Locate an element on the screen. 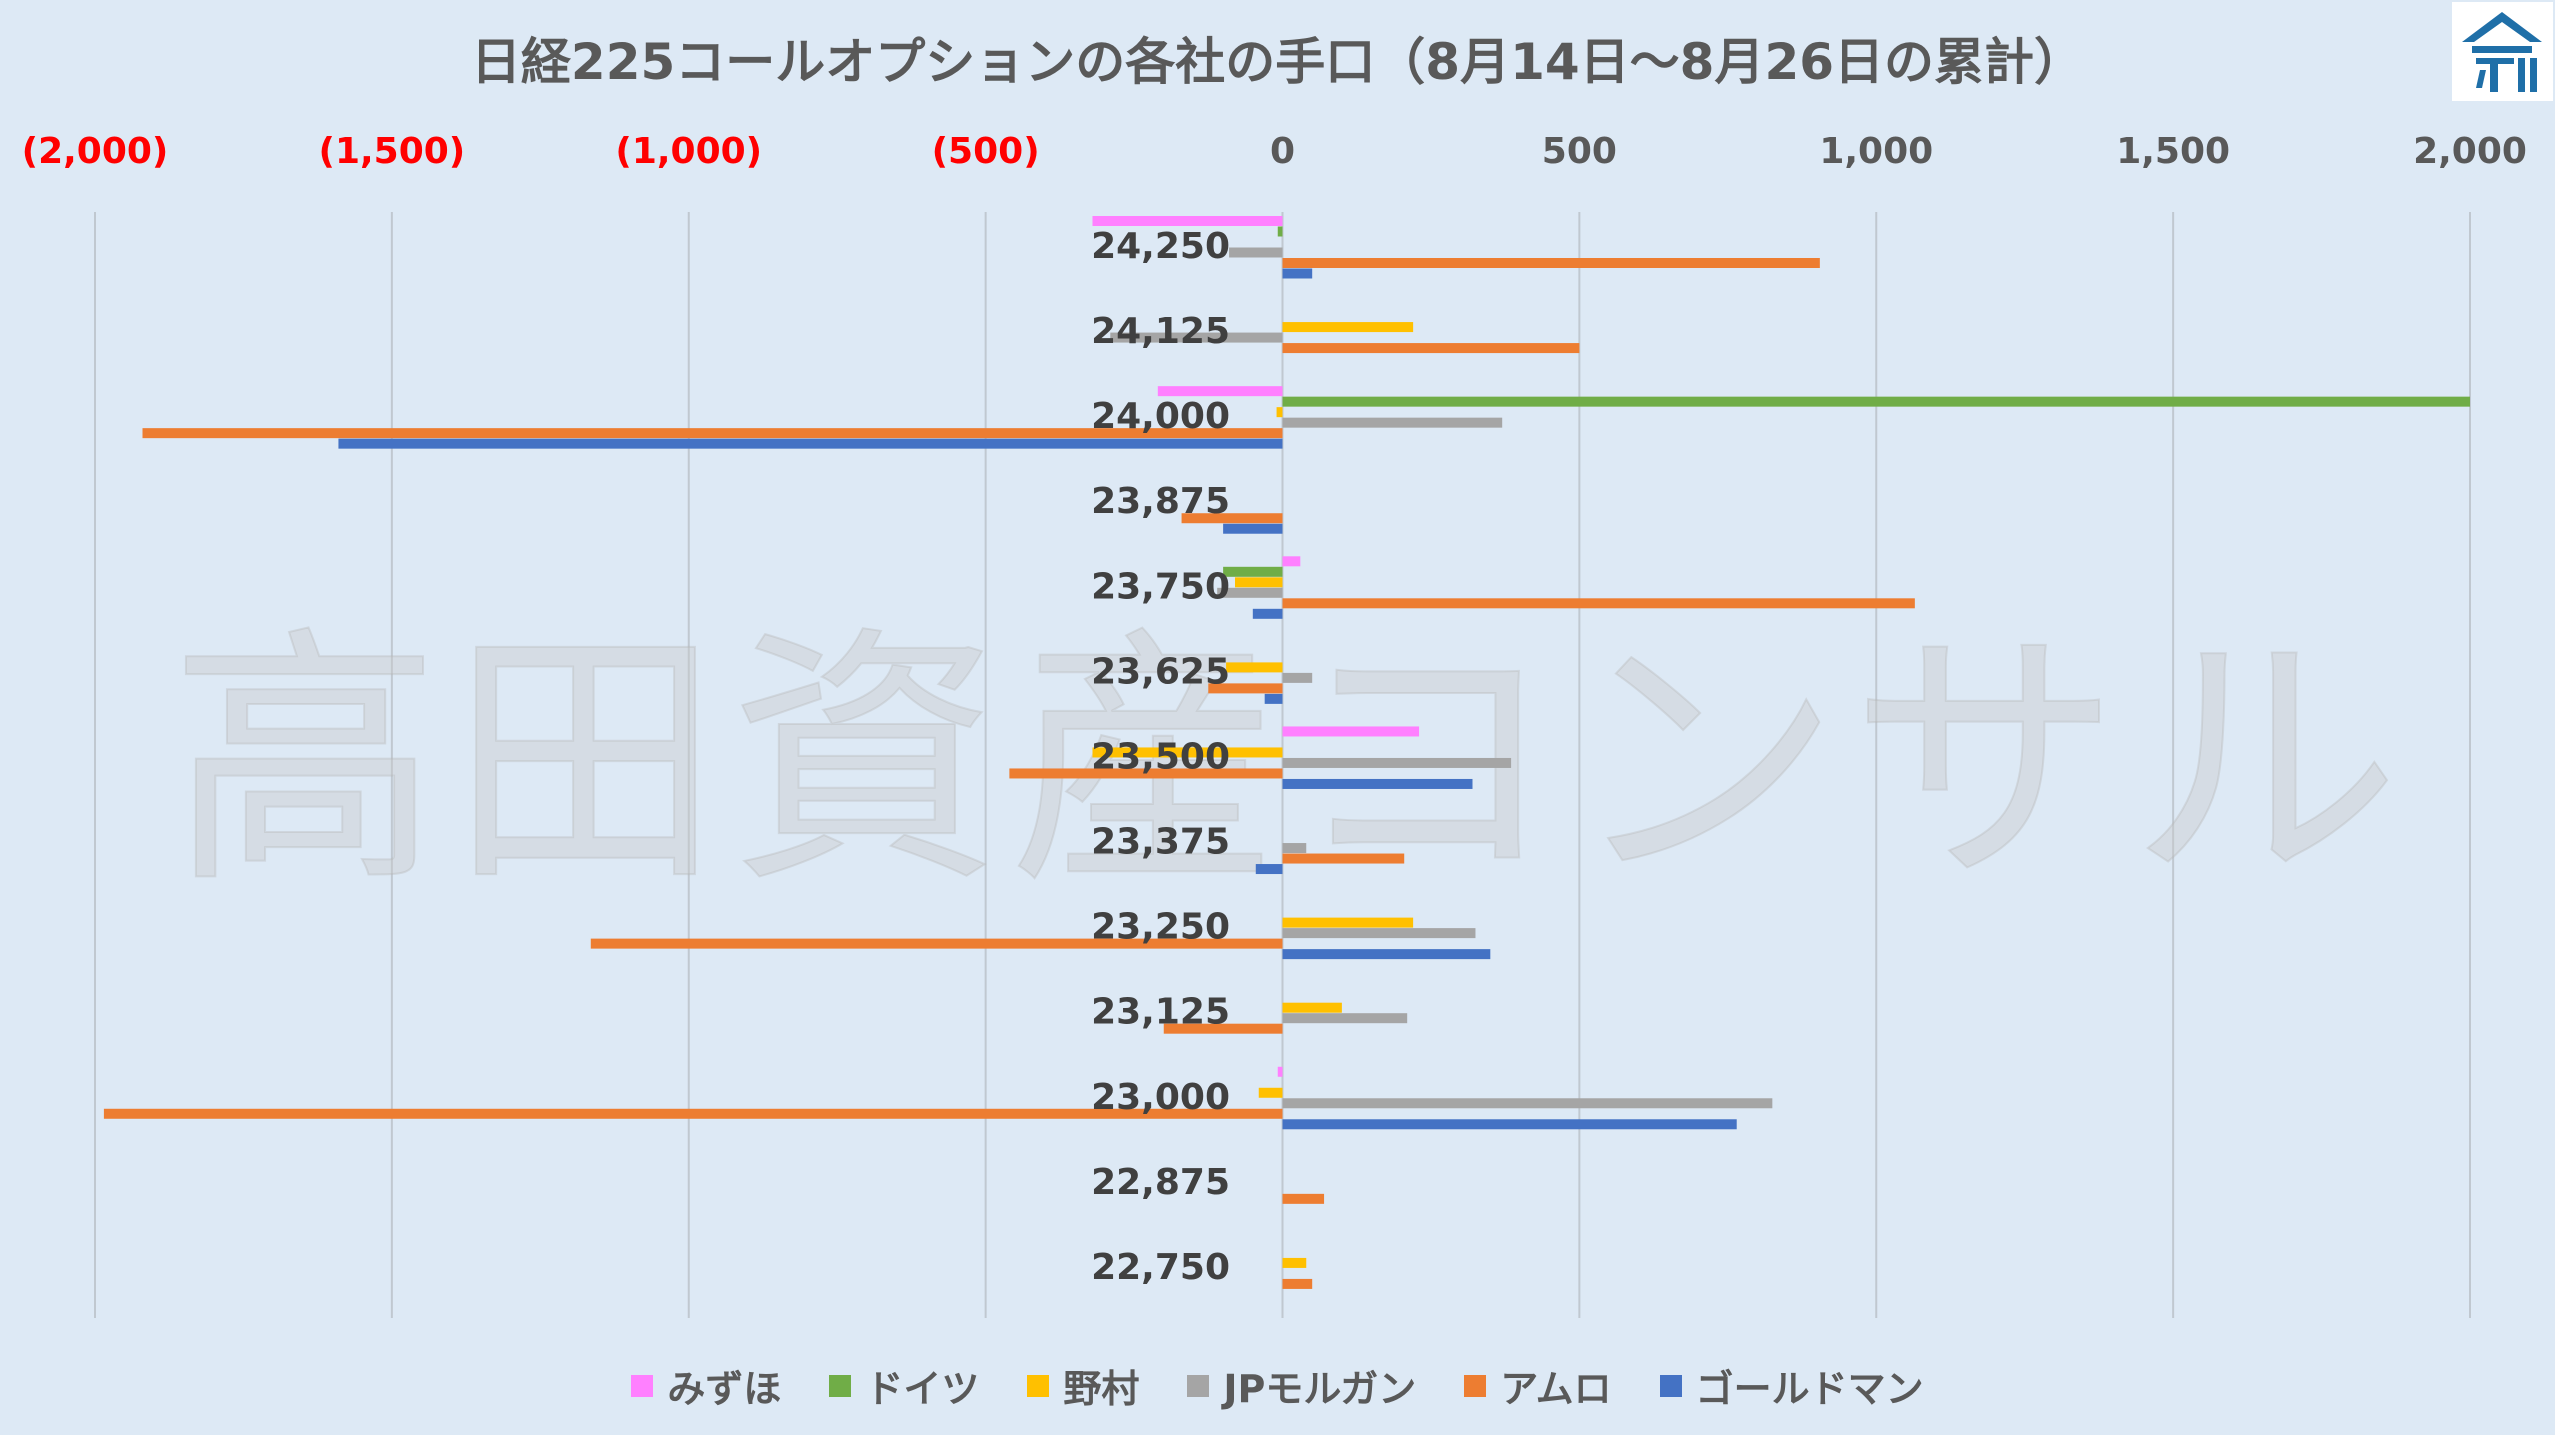 The image size is (2555, 1435). x-tick-label: 500 is located at coordinates (1579, 151).